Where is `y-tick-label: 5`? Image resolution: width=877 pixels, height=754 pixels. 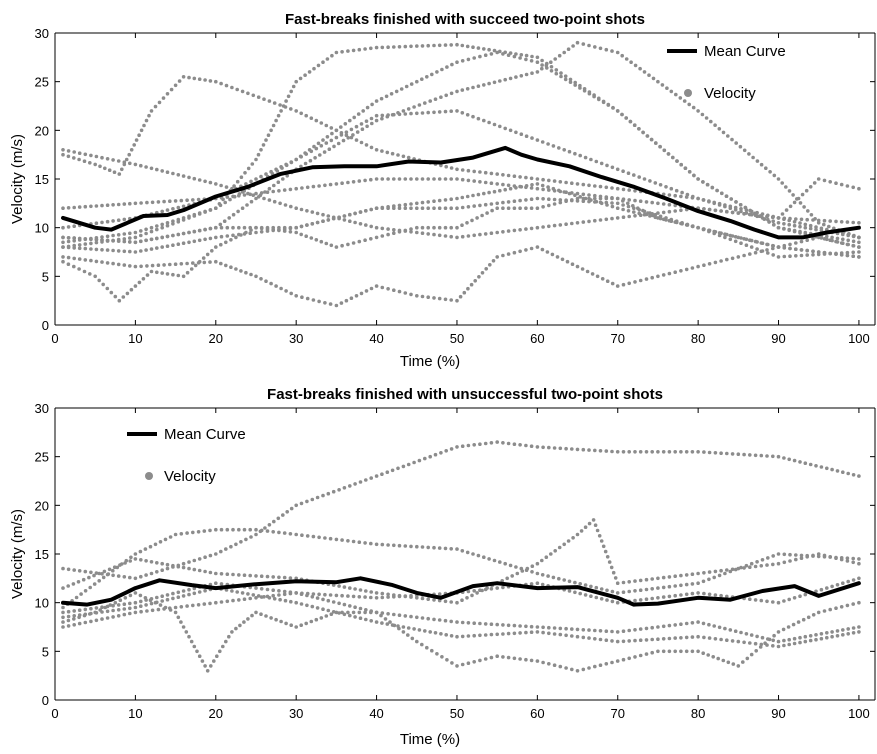 y-tick-label: 5 is located at coordinates (45, 276).